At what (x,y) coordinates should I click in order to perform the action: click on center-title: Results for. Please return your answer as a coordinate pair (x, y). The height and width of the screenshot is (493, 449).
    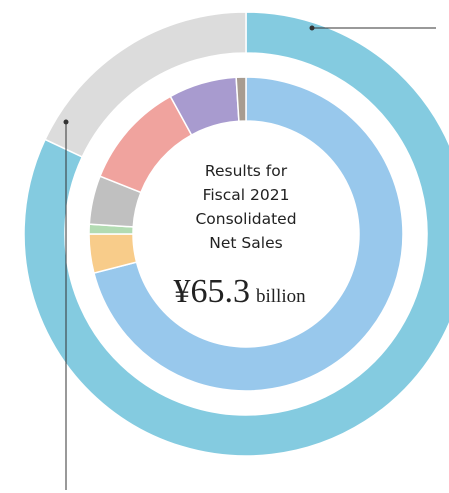
    Looking at the image, I should click on (246, 171).